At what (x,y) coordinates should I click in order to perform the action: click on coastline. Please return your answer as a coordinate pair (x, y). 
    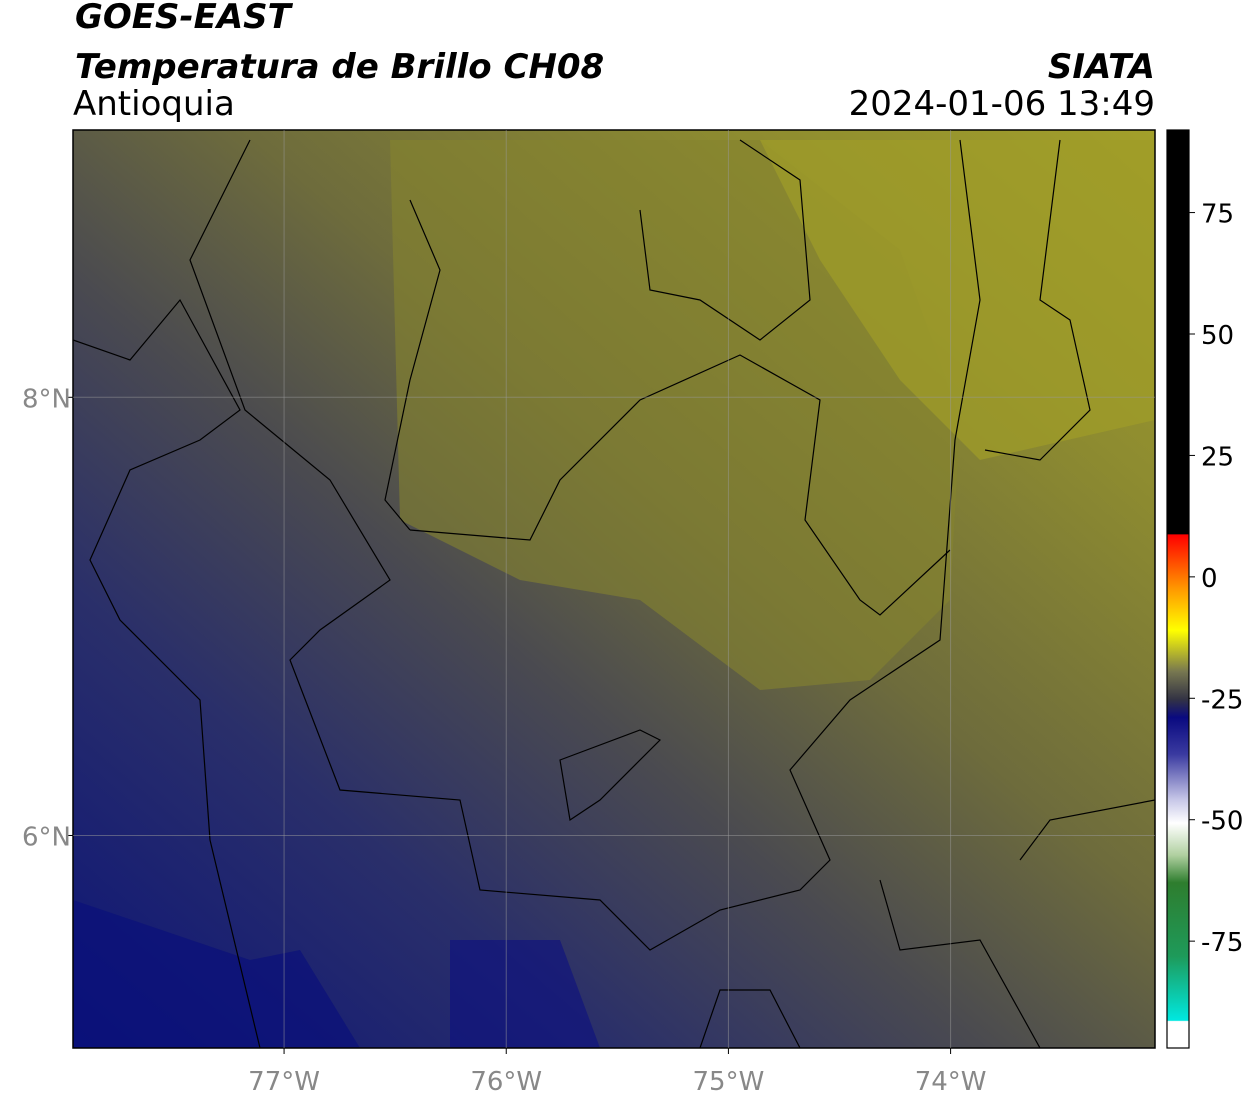
    Looking at the image, I should click on (167, 673).